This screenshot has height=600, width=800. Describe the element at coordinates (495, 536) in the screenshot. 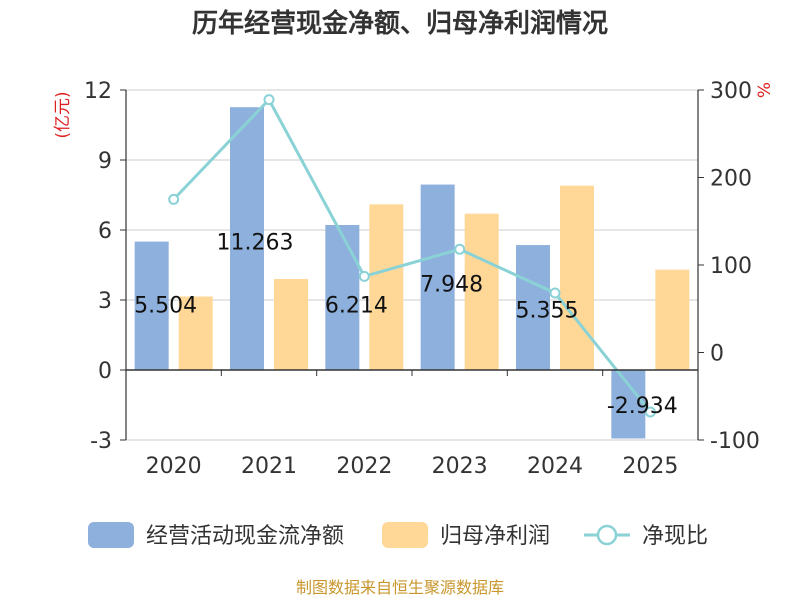

I see `legend-net-profit-label: 归母净利润` at that location.